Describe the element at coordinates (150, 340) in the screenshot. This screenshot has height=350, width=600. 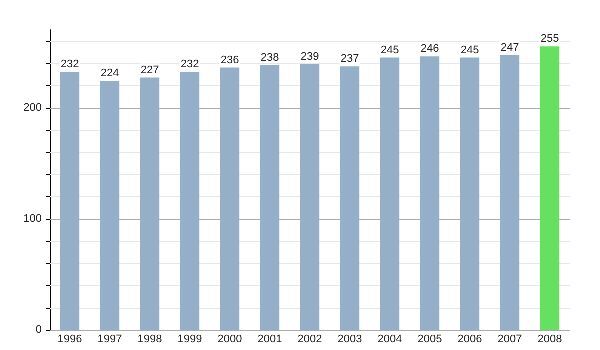
I see `x-tick-label: 1998` at that location.